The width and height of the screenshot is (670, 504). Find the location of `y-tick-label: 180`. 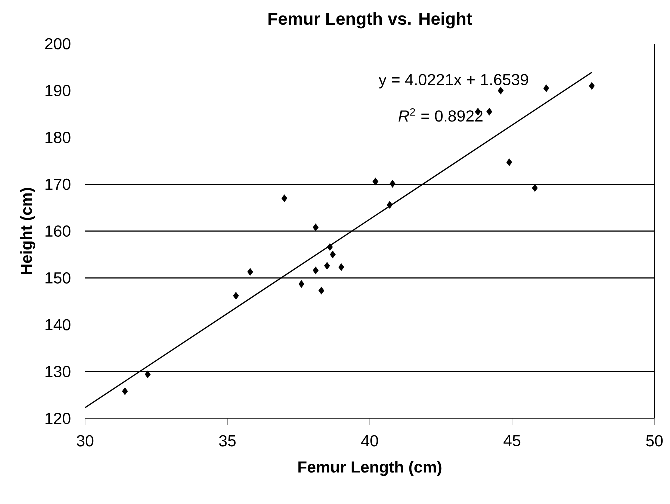

y-tick-label: 180 is located at coordinates (58, 138).